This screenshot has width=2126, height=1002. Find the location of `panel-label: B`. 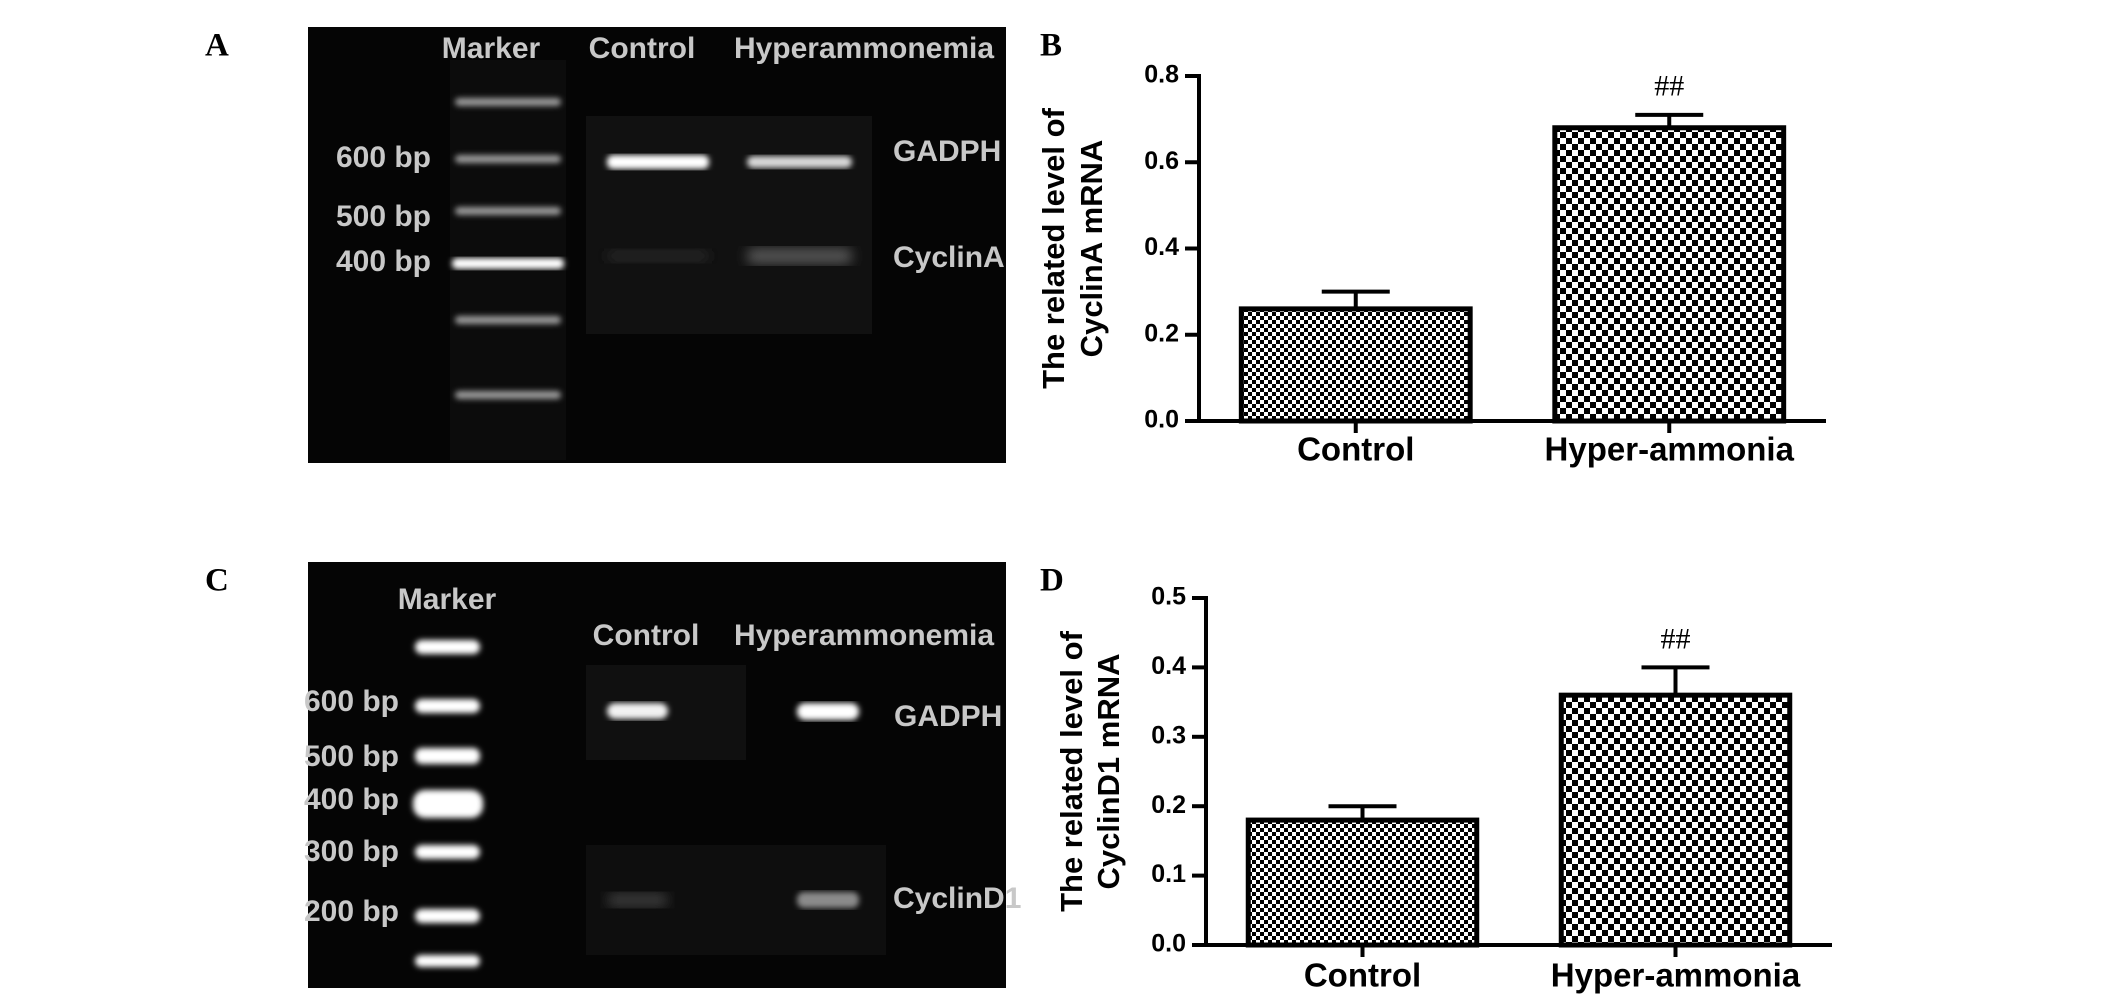

panel-label: B is located at coordinates (1051, 46).